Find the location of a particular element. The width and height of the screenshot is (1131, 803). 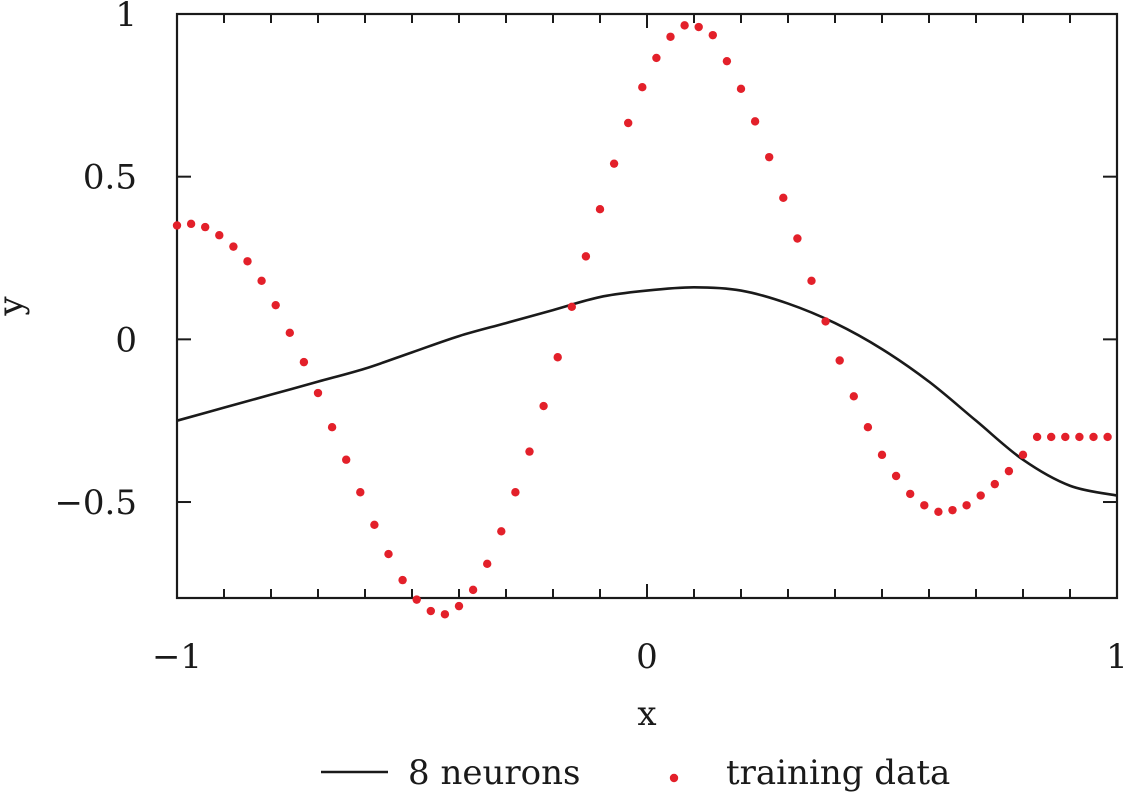

y-tick-label: 0 is located at coordinates (126, 340).